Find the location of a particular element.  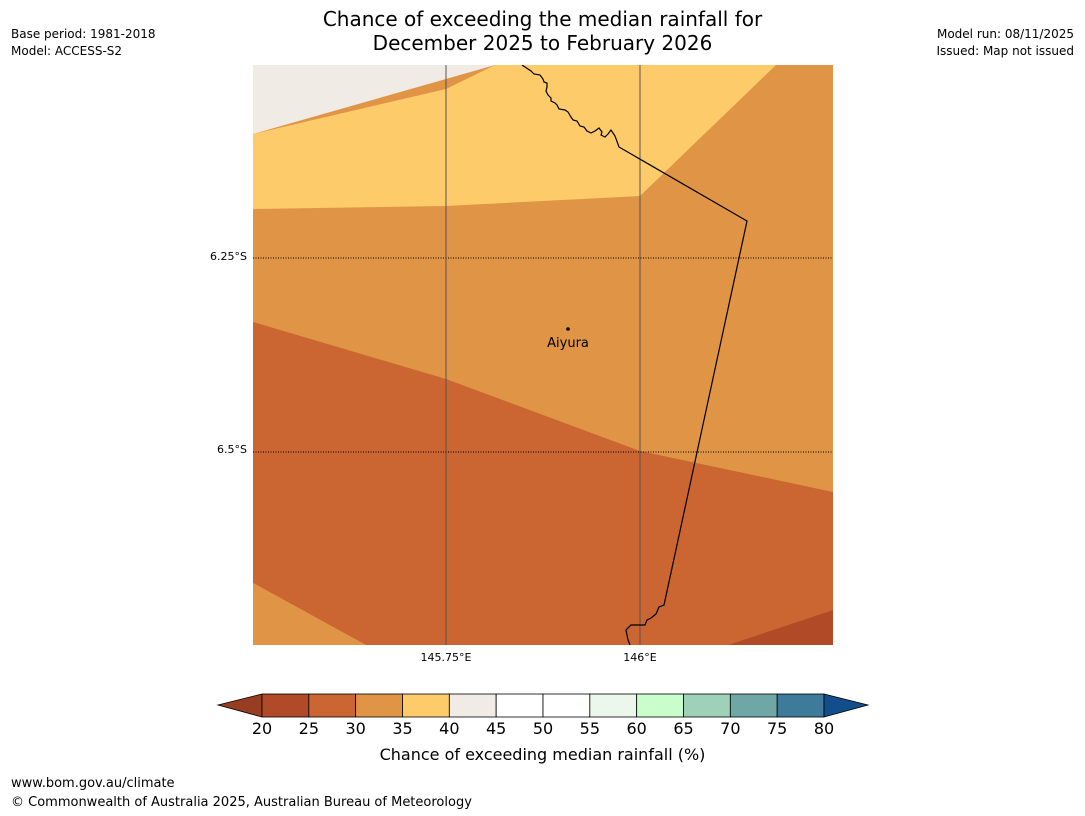

colorbar-label: Chance of exceeding median rainfall (%) is located at coordinates (542, 754).